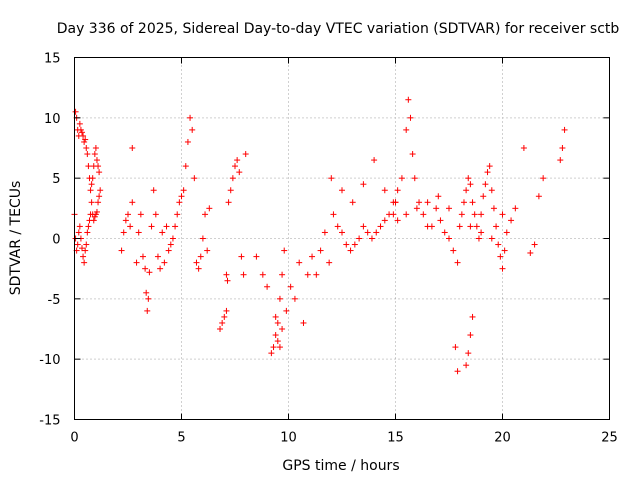 The width and height of the screenshot is (640, 480). I want to click on x-tick-label: 0, so click(74, 438).